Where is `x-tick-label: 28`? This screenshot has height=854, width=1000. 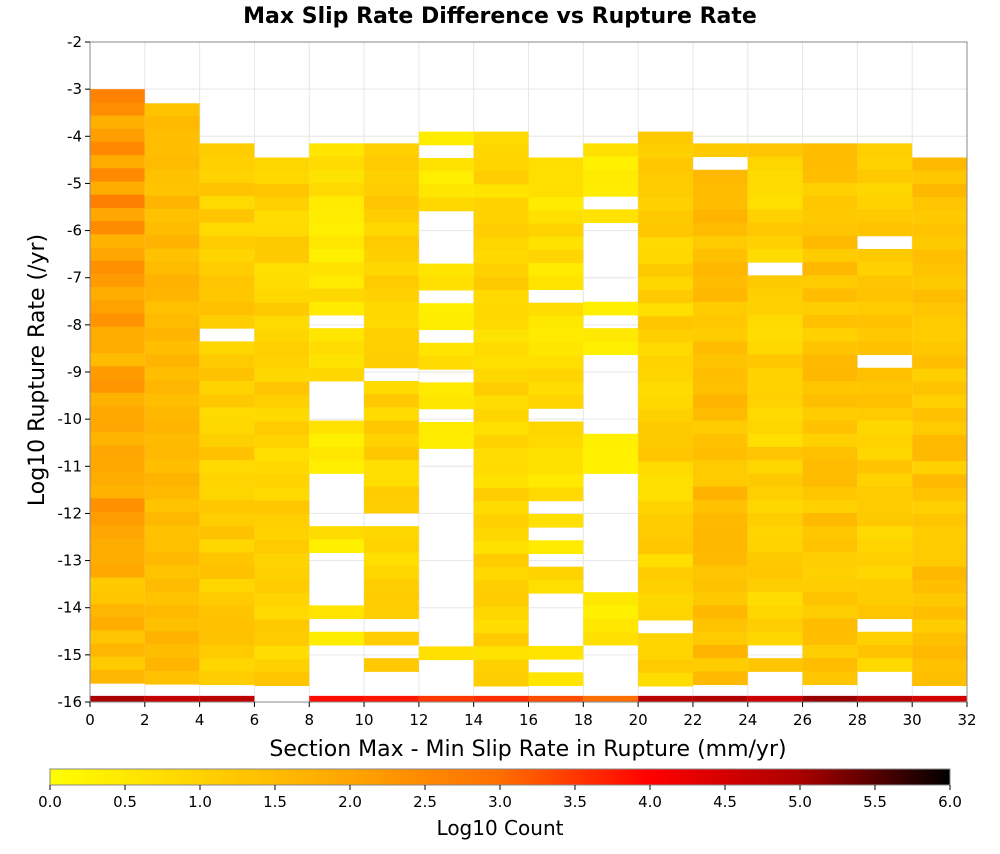
x-tick-label: 28 is located at coordinates (857, 720).